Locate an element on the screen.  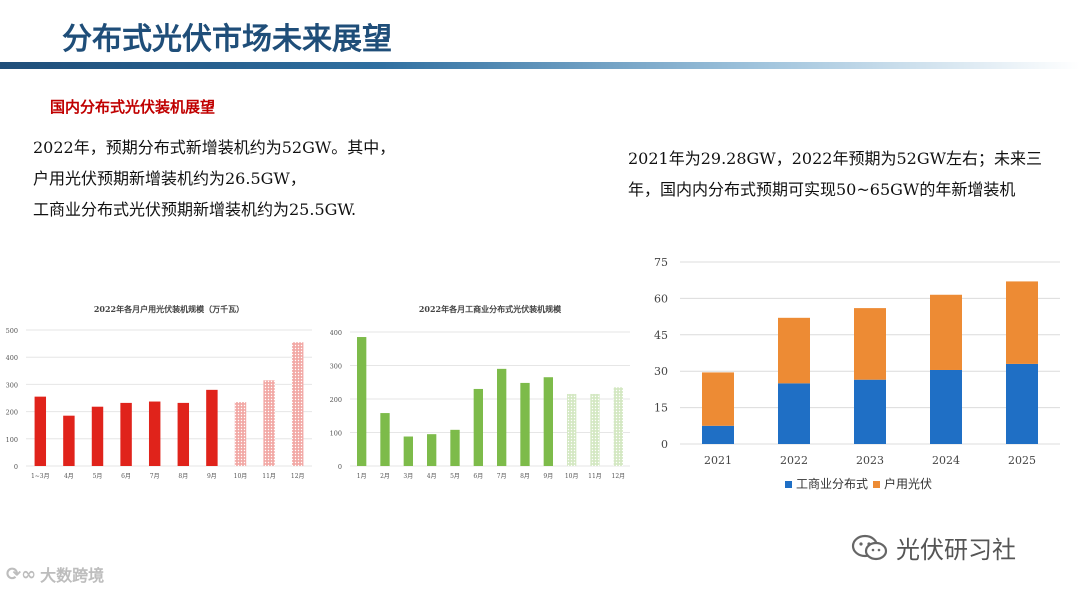
y-tick-label: 45 is located at coordinates (661, 335).